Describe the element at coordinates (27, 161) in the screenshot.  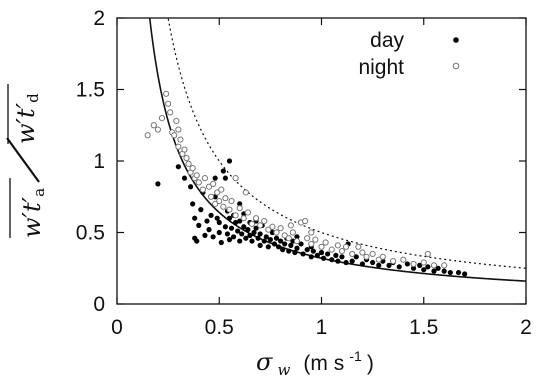
I see `y-axis-label: w′t′a w′t′d` at that location.